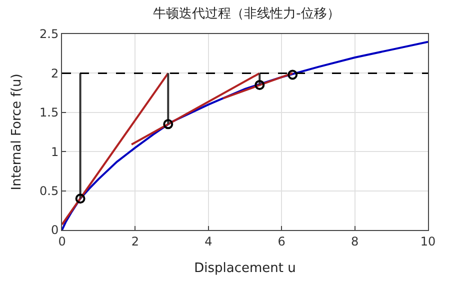 The height and width of the screenshot is (285, 474). Describe the element at coordinates (49, 34) in the screenshot. I see `y-tick-label: 2.5` at that location.